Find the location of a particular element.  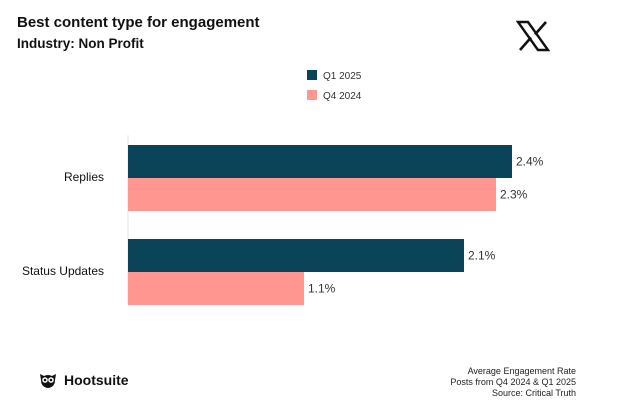

legend-label-2: Q4 2024 is located at coordinates (342, 96).